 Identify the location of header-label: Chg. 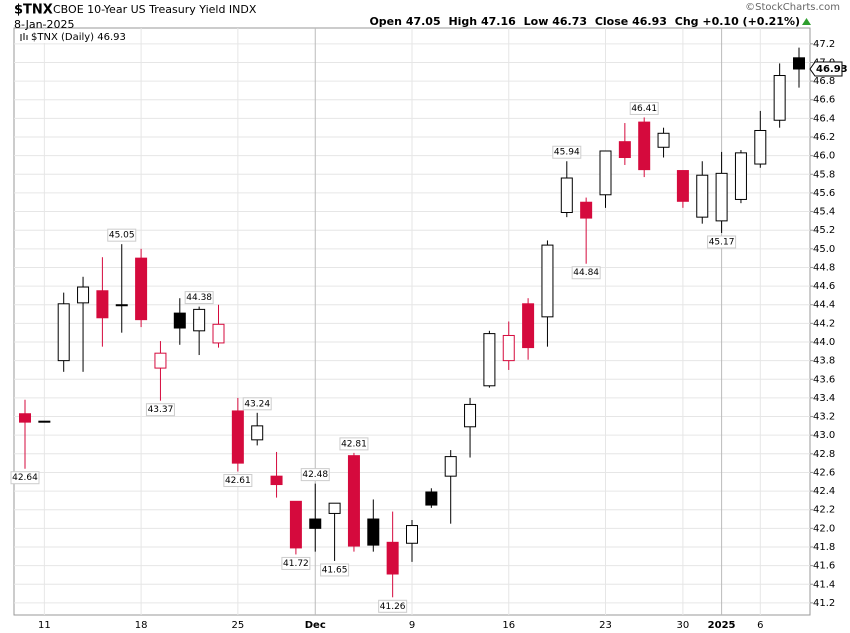
(687, 21).